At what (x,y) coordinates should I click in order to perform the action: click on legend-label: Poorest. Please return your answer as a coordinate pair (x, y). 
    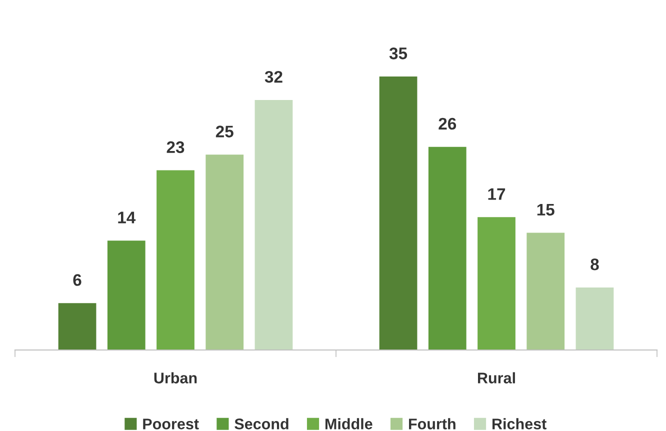
    Looking at the image, I should click on (171, 424).